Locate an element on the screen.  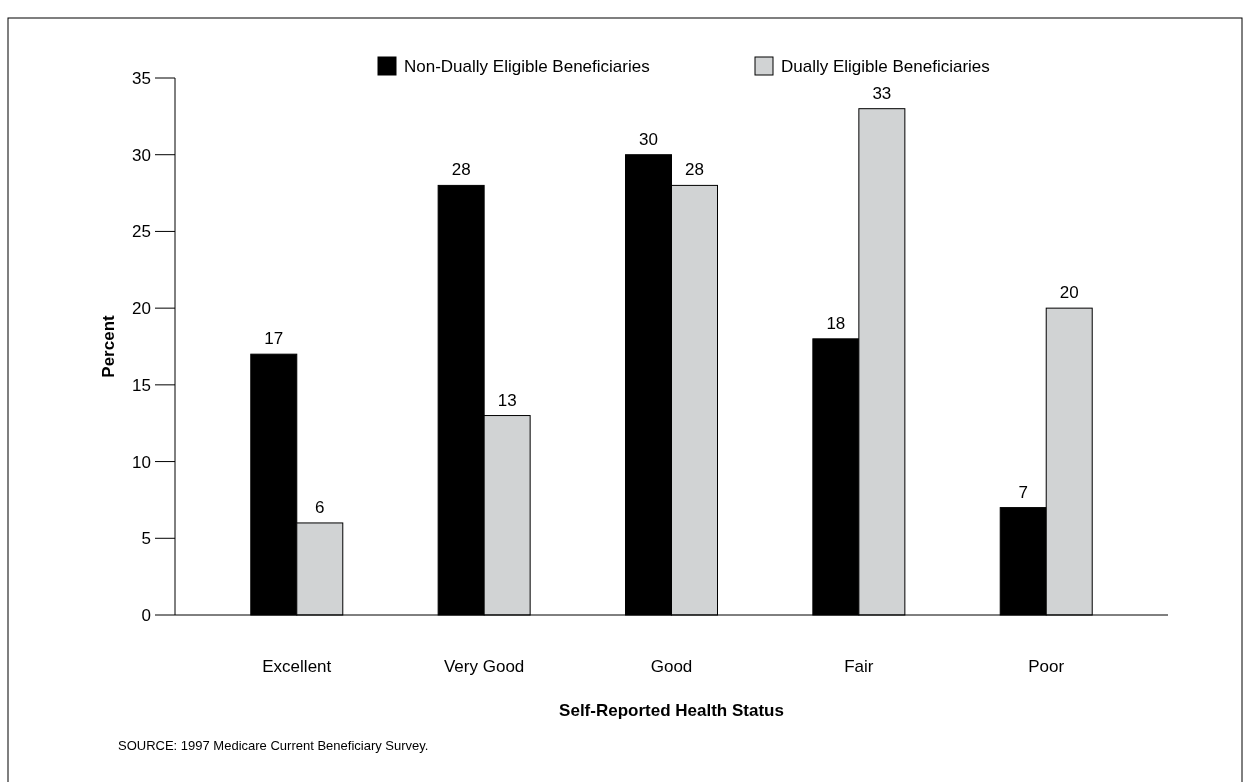
x-tick-label: Good is located at coordinates (671, 666).